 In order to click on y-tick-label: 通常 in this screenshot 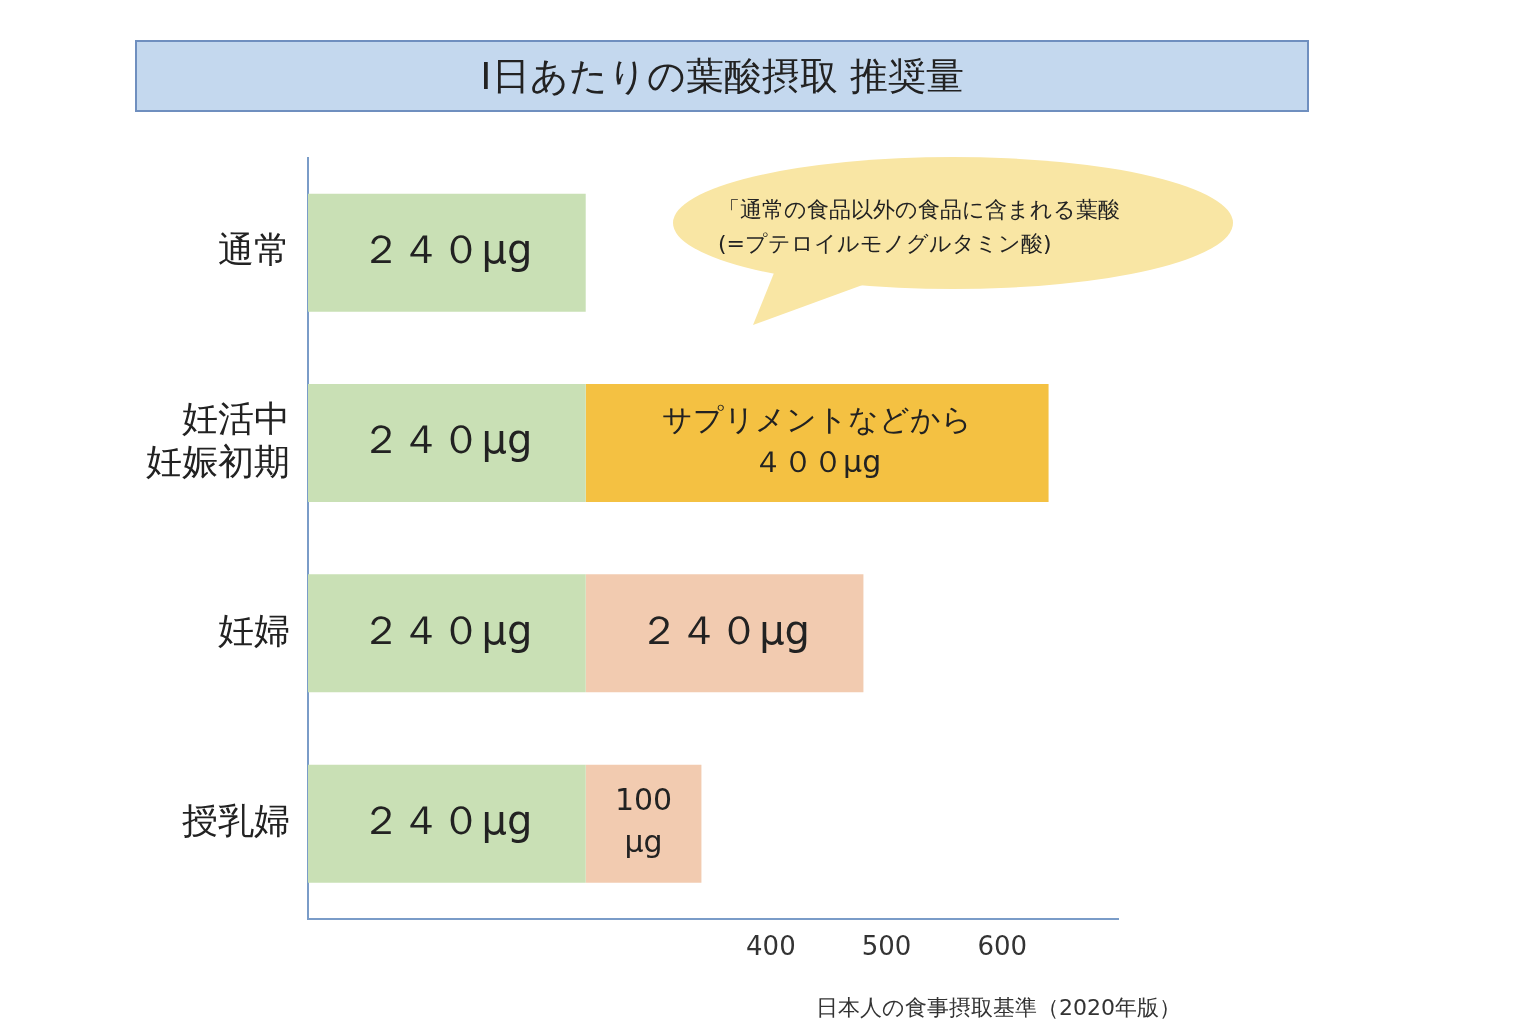, I will do `click(254, 250)`.